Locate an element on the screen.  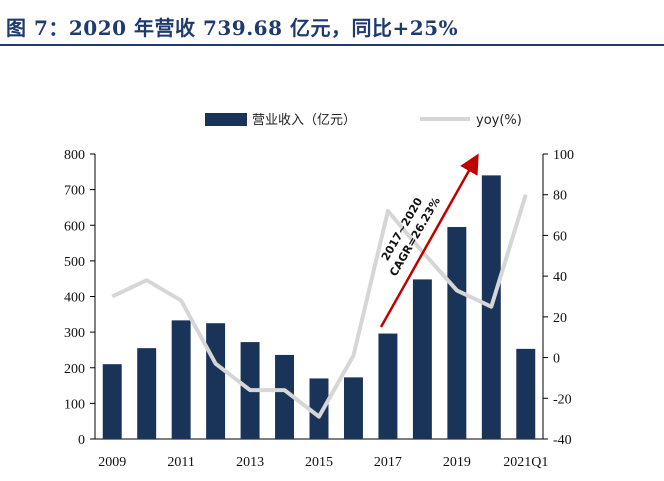
right-tick-label: 0 is located at coordinates (556, 359).